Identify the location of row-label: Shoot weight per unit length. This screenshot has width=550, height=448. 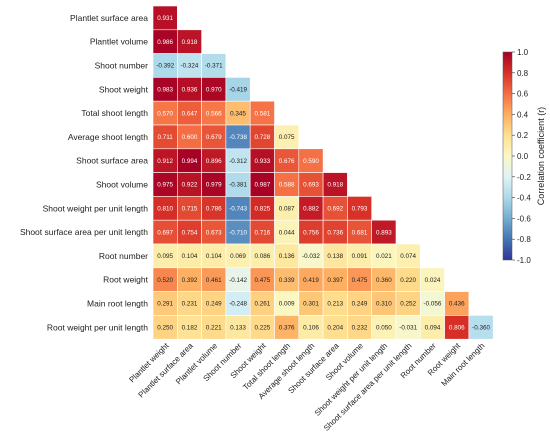
(96, 208).